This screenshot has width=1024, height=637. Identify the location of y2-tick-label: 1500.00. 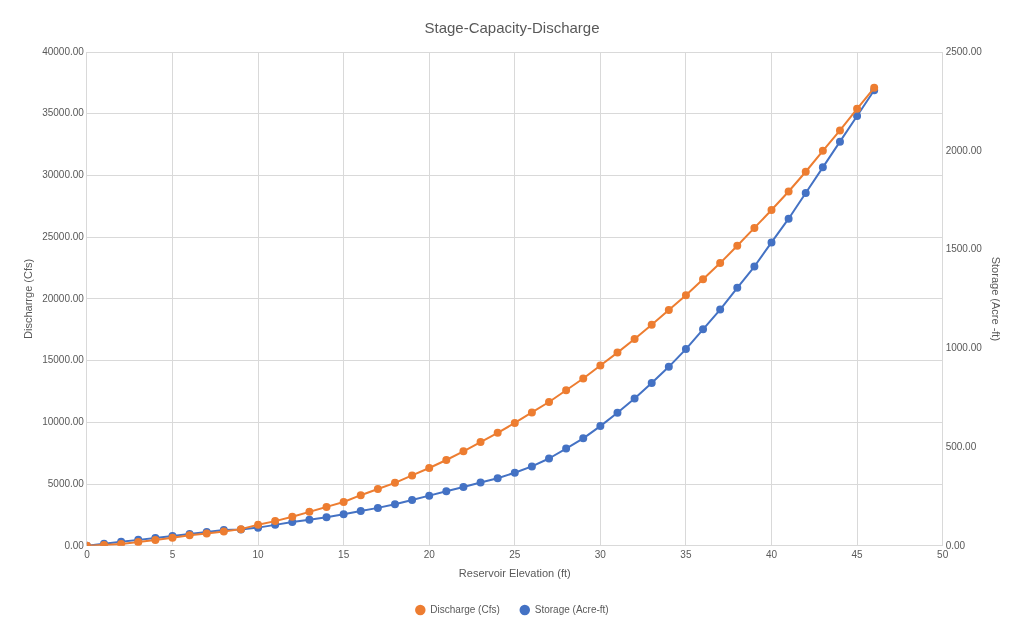
(964, 249).